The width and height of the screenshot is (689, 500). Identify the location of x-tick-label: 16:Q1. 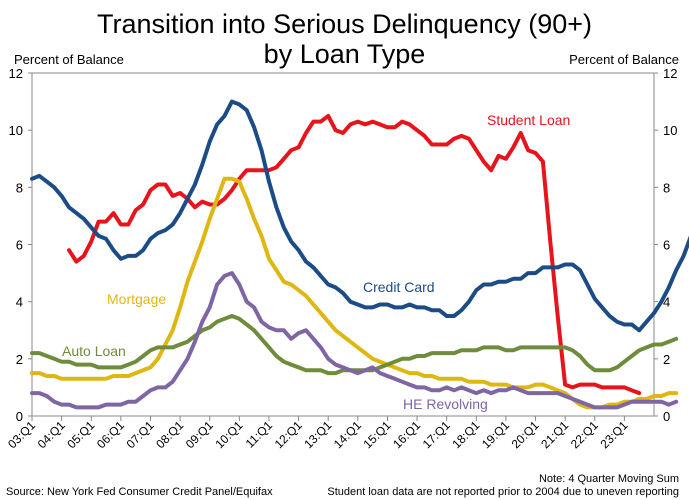
(406, 434).